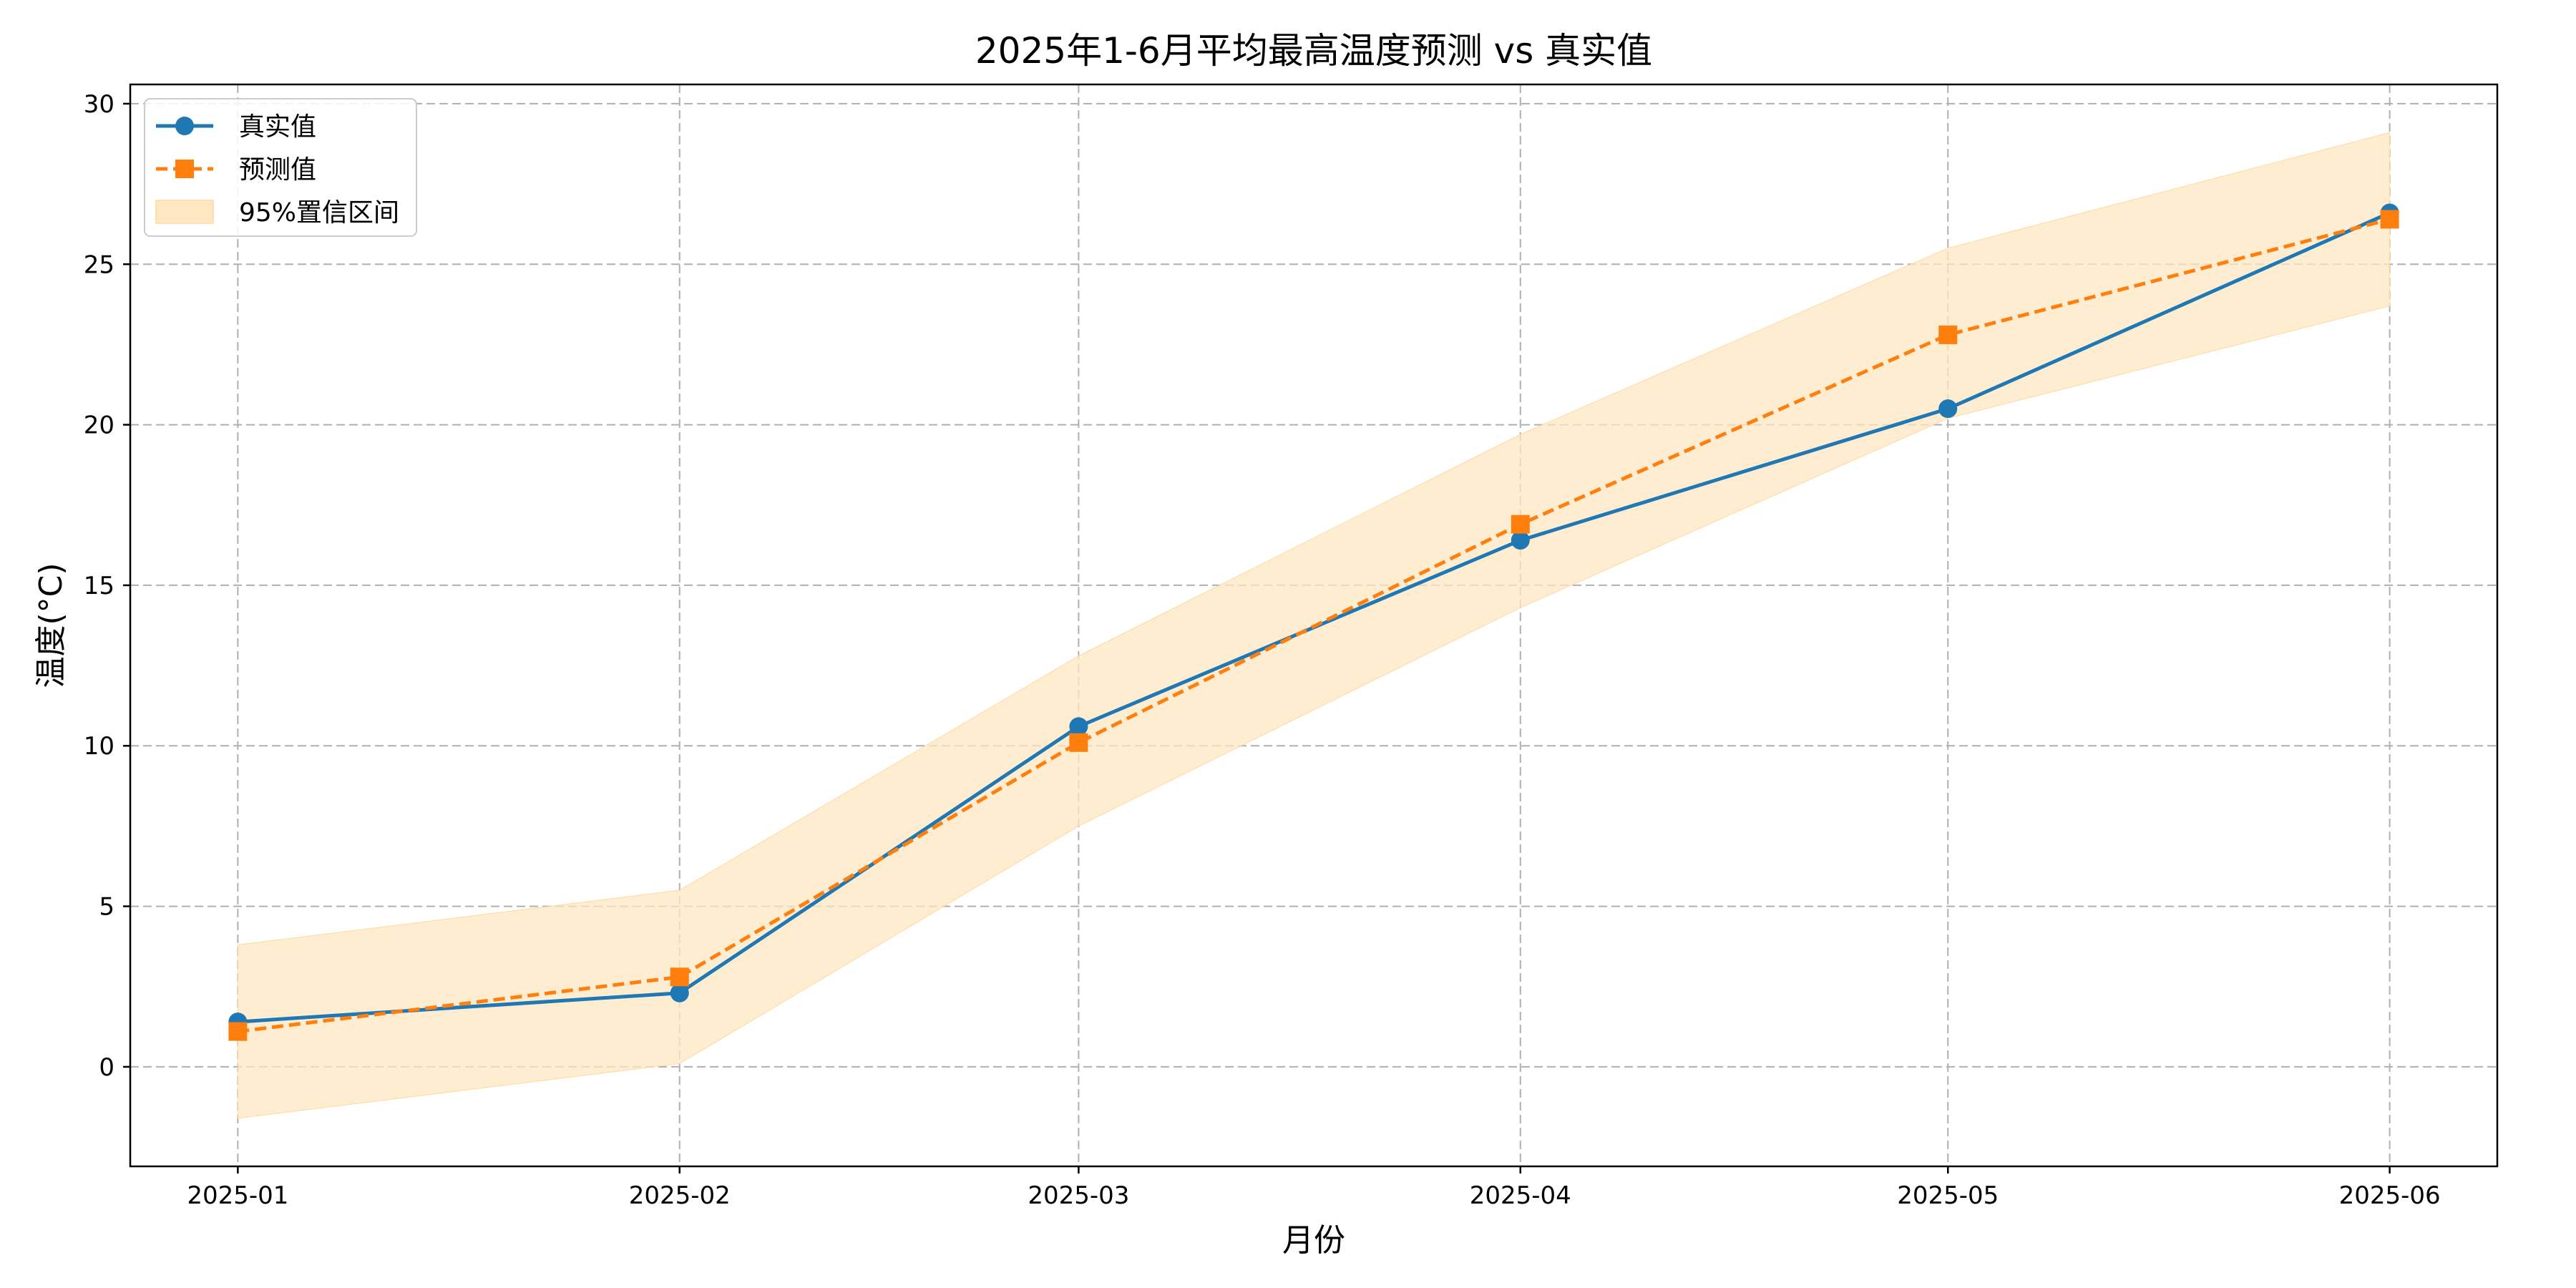 The height and width of the screenshot is (1288, 2576). I want to click on x-tick-label: 2025-02, so click(680, 1195).